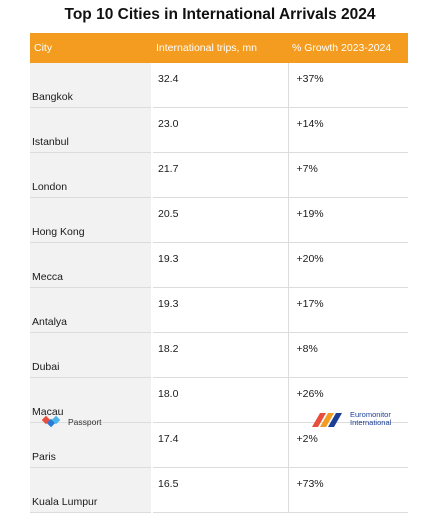 The image size is (440, 513). What do you see at coordinates (348, 85) in the screenshot?
I see `growth-cell: +37%` at bounding box center [348, 85].